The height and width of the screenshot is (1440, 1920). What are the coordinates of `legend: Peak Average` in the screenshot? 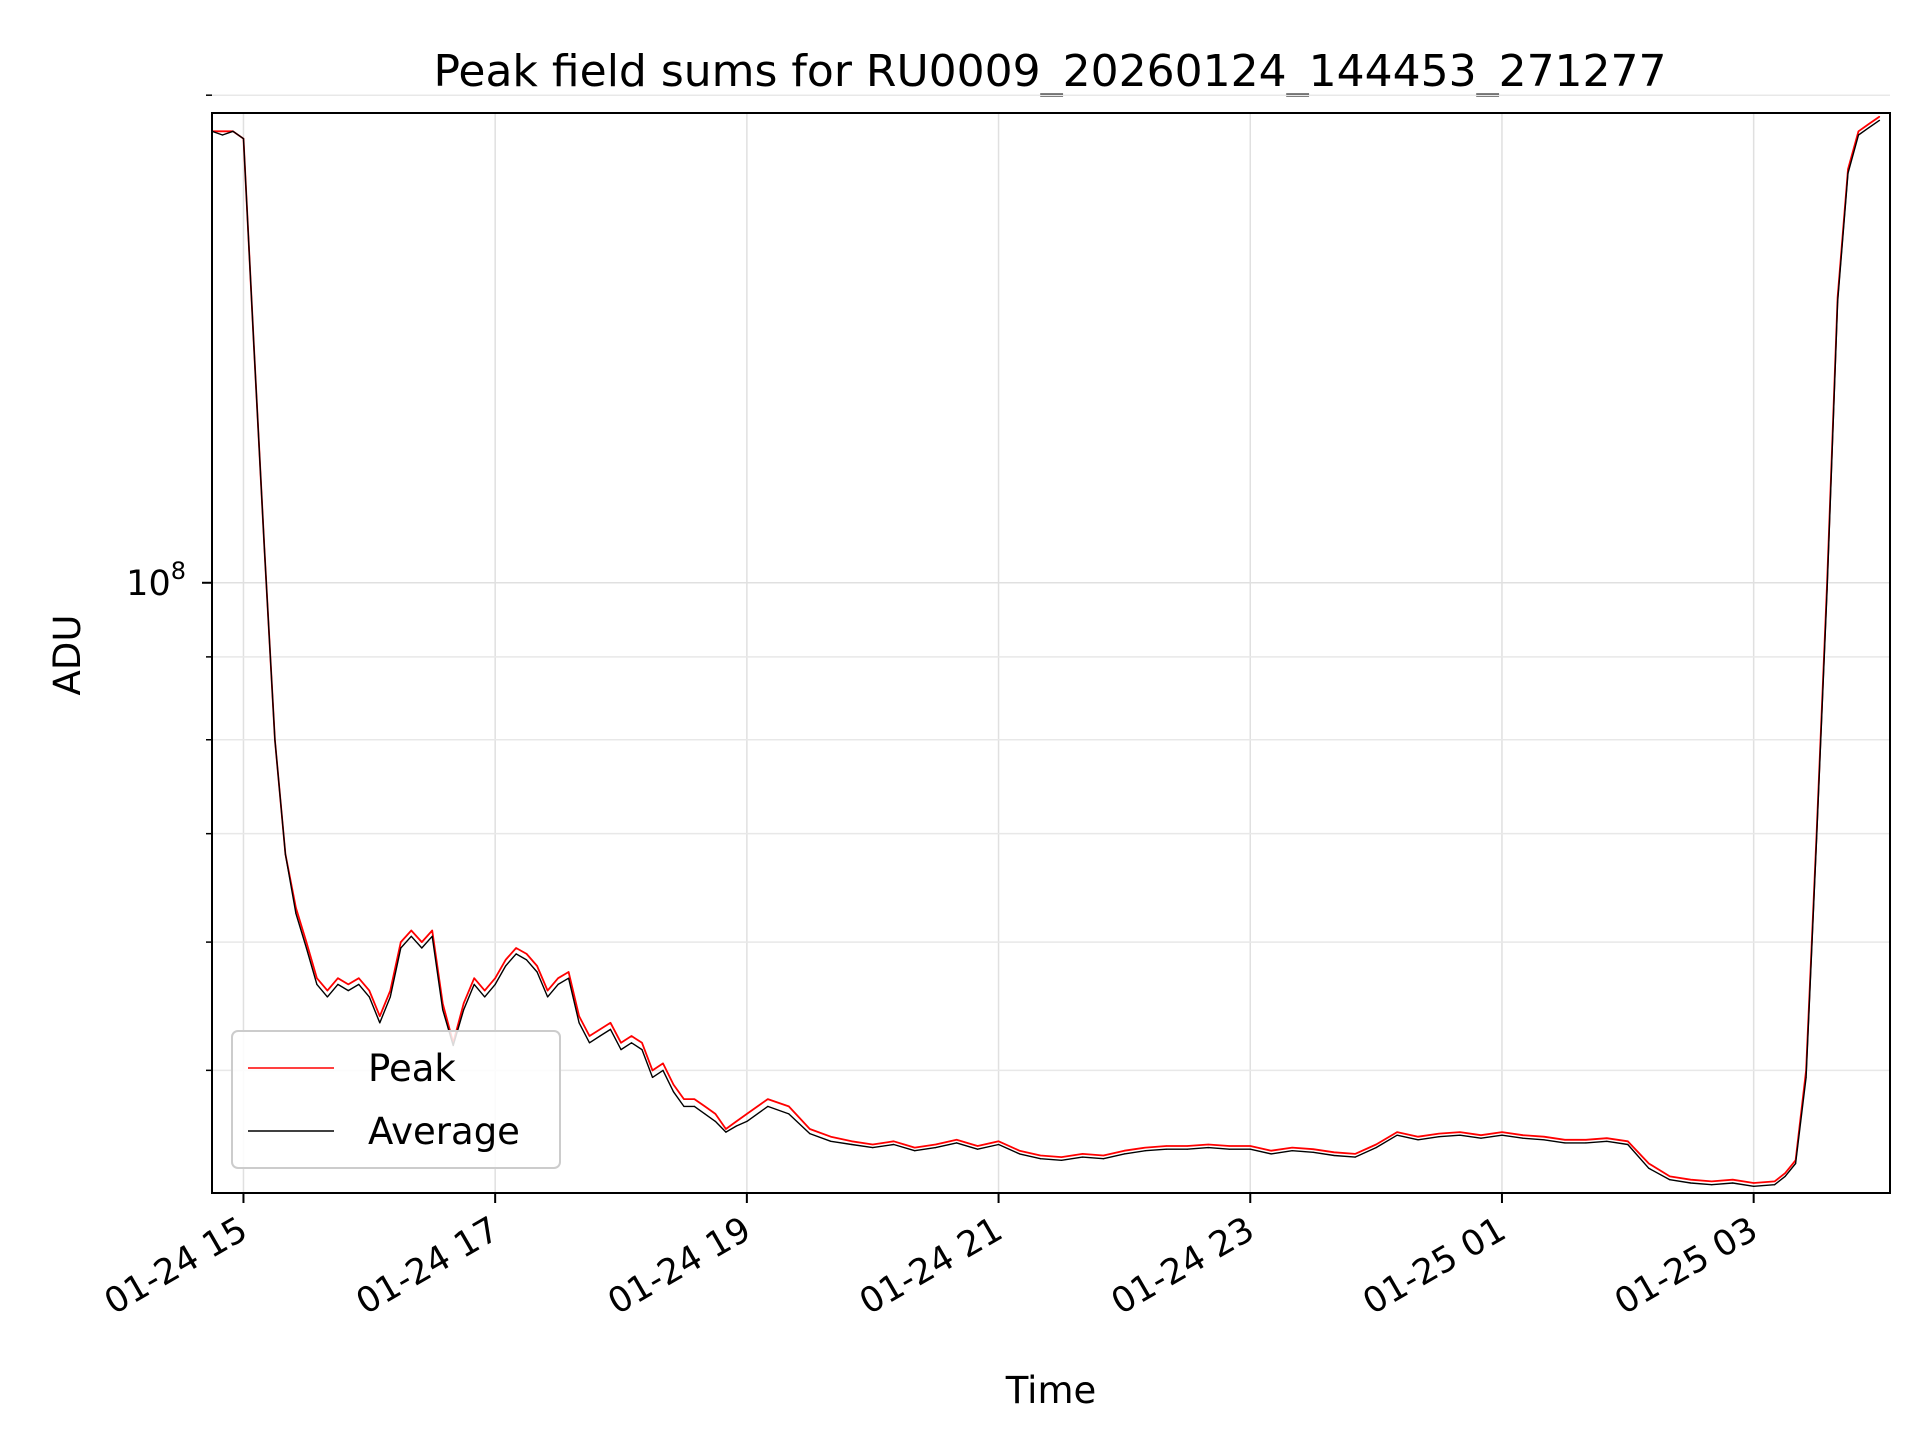 It's located at (396, 1099).